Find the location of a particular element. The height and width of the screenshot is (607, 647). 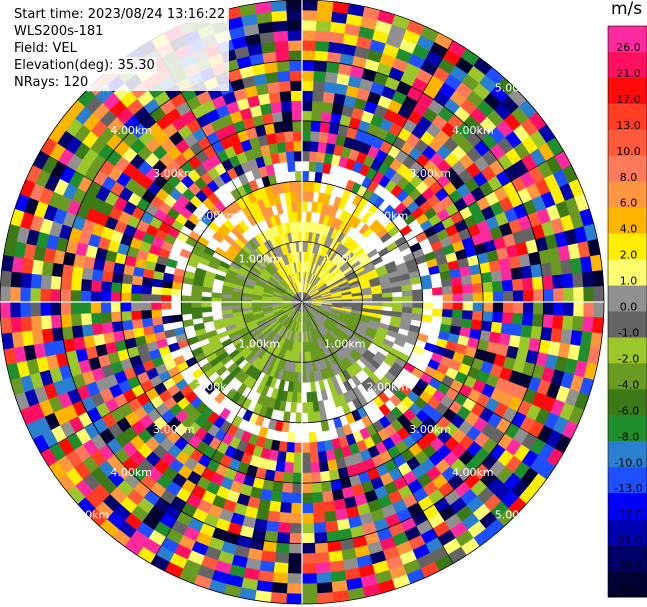

colorbar-tick-label: 10.0 is located at coordinates (628, 151).